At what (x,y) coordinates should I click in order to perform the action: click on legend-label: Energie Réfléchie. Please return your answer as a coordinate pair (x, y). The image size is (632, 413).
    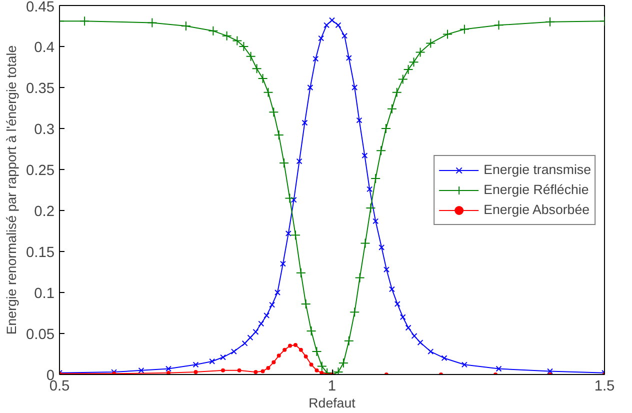
    Looking at the image, I should click on (536, 190).